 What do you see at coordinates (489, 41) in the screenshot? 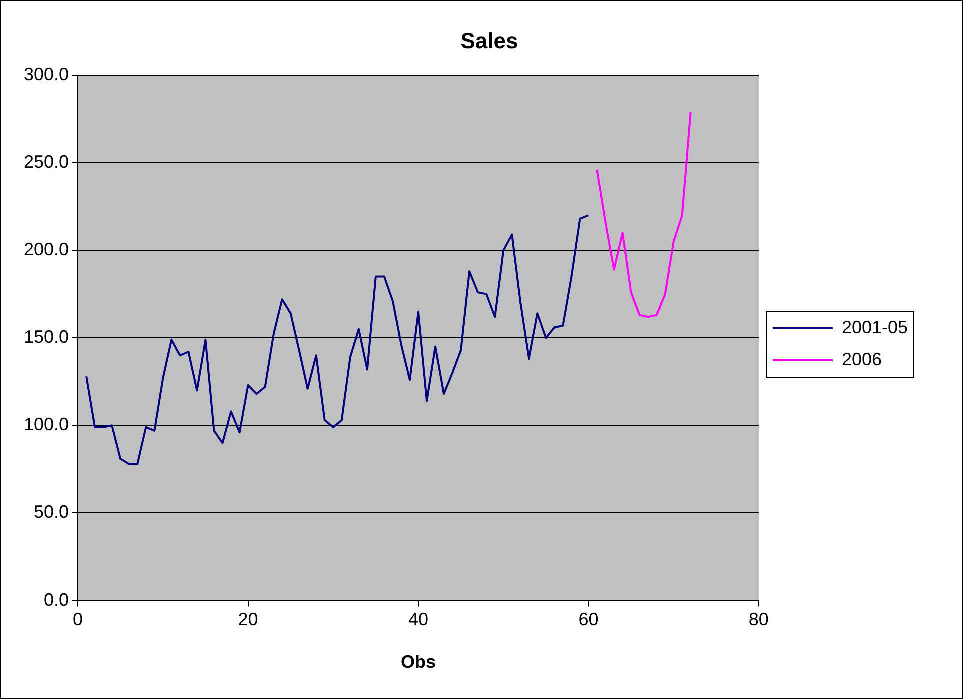
I see `chart-title: Sales` at bounding box center [489, 41].